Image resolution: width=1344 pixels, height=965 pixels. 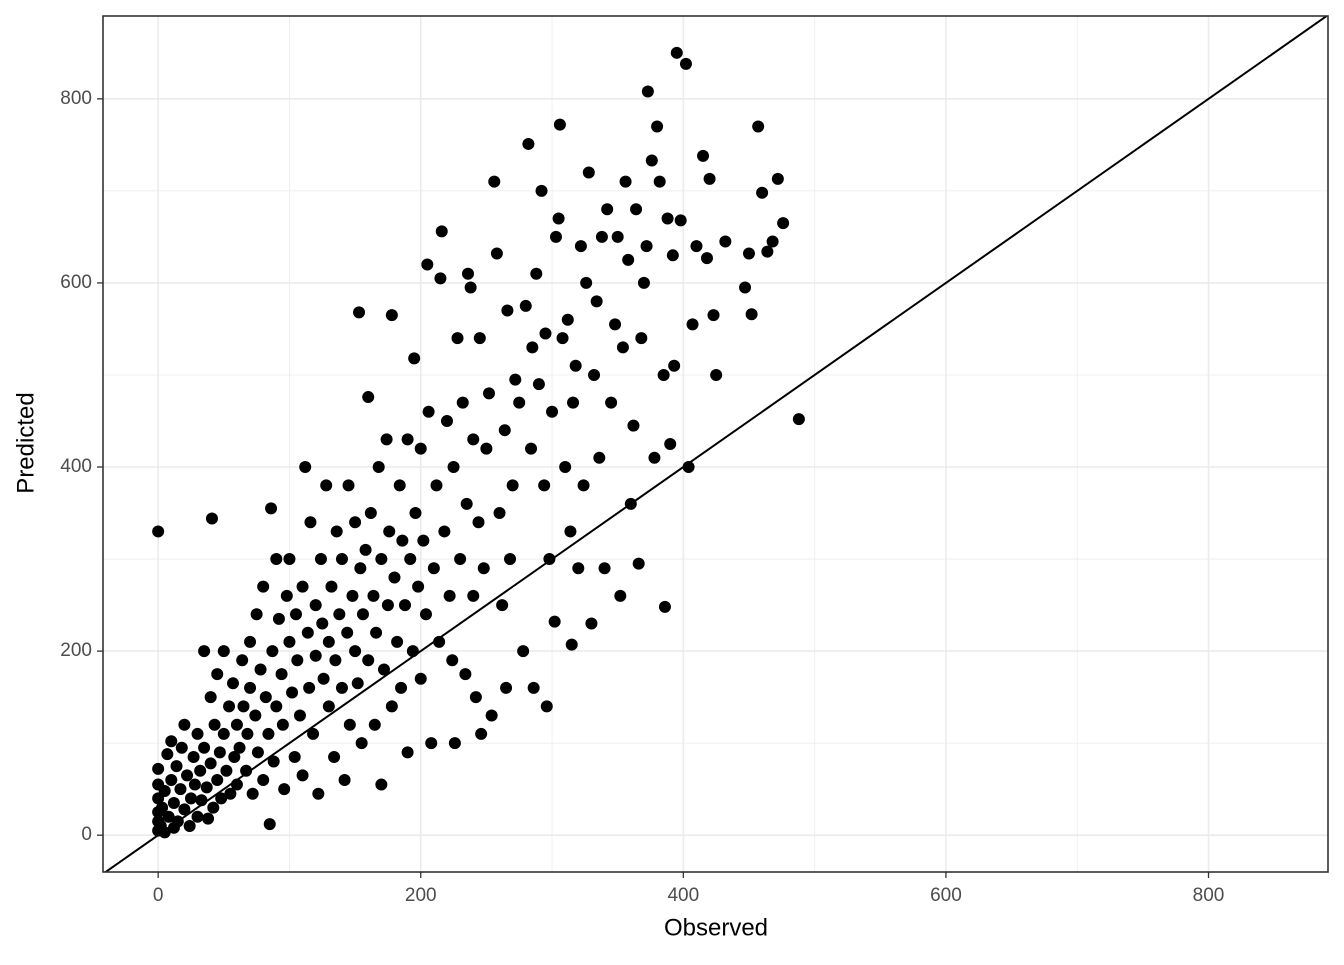 I want to click on y-tick-label: 200, so click(x=76, y=650).